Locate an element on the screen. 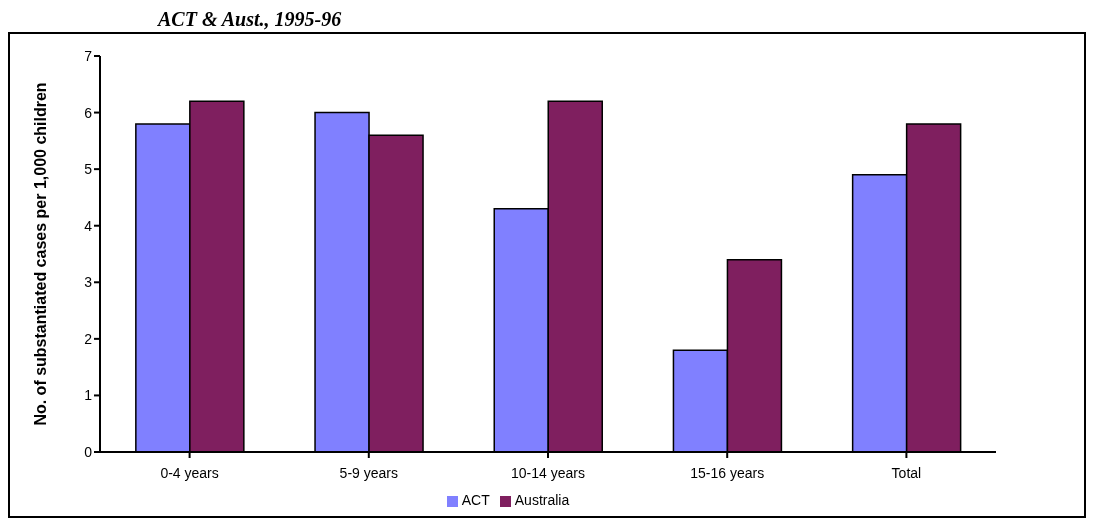  y-tick-label: 0 is located at coordinates (88, 451).